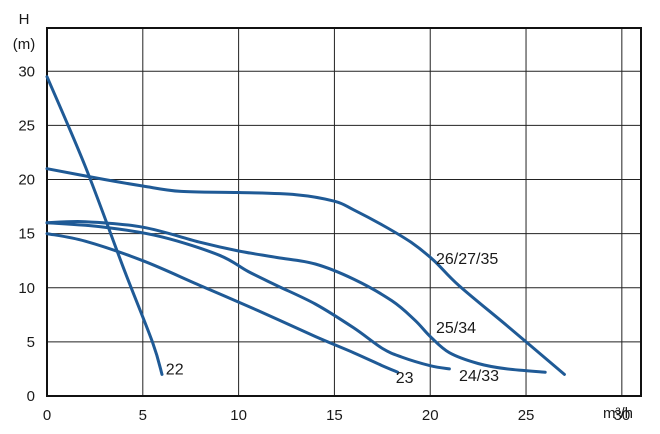 This screenshot has height=434, width=660. I want to click on x-tick-label: 5, so click(143, 415).